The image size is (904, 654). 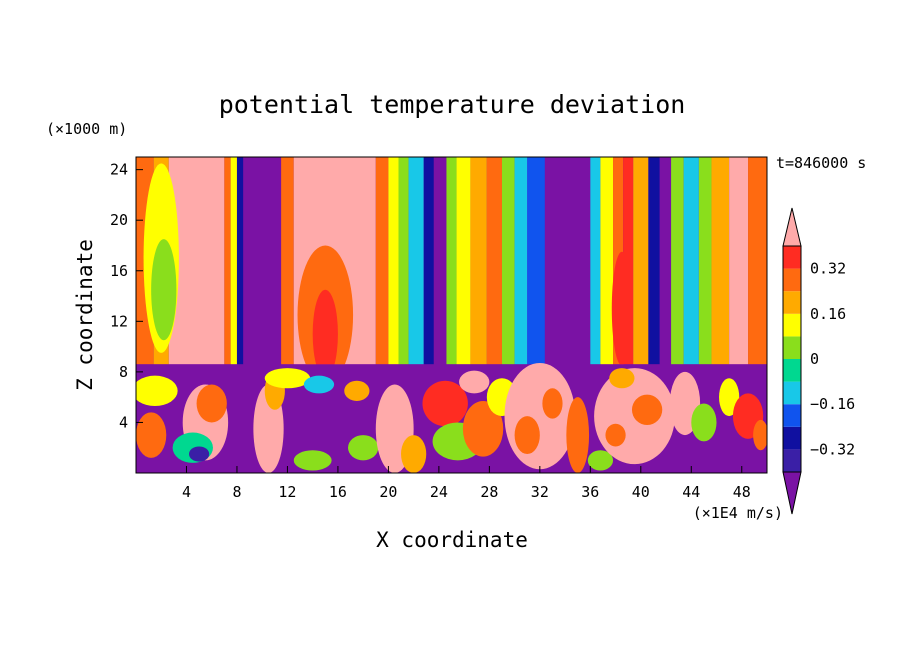 What do you see at coordinates (832, 449) in the screenshot?
I see `colorbar-tick-label: −0.32` at bounding box center [832, 449].